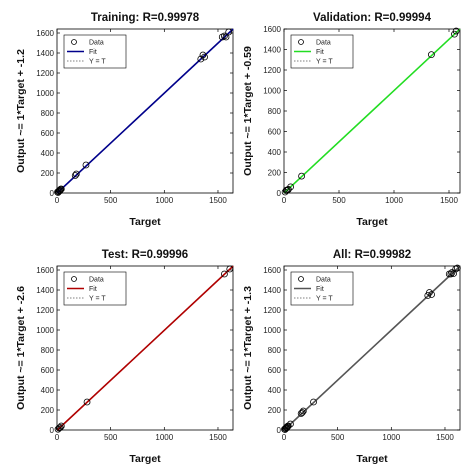  I want to click on all-ytick-label: 1400, so click(272, 290).